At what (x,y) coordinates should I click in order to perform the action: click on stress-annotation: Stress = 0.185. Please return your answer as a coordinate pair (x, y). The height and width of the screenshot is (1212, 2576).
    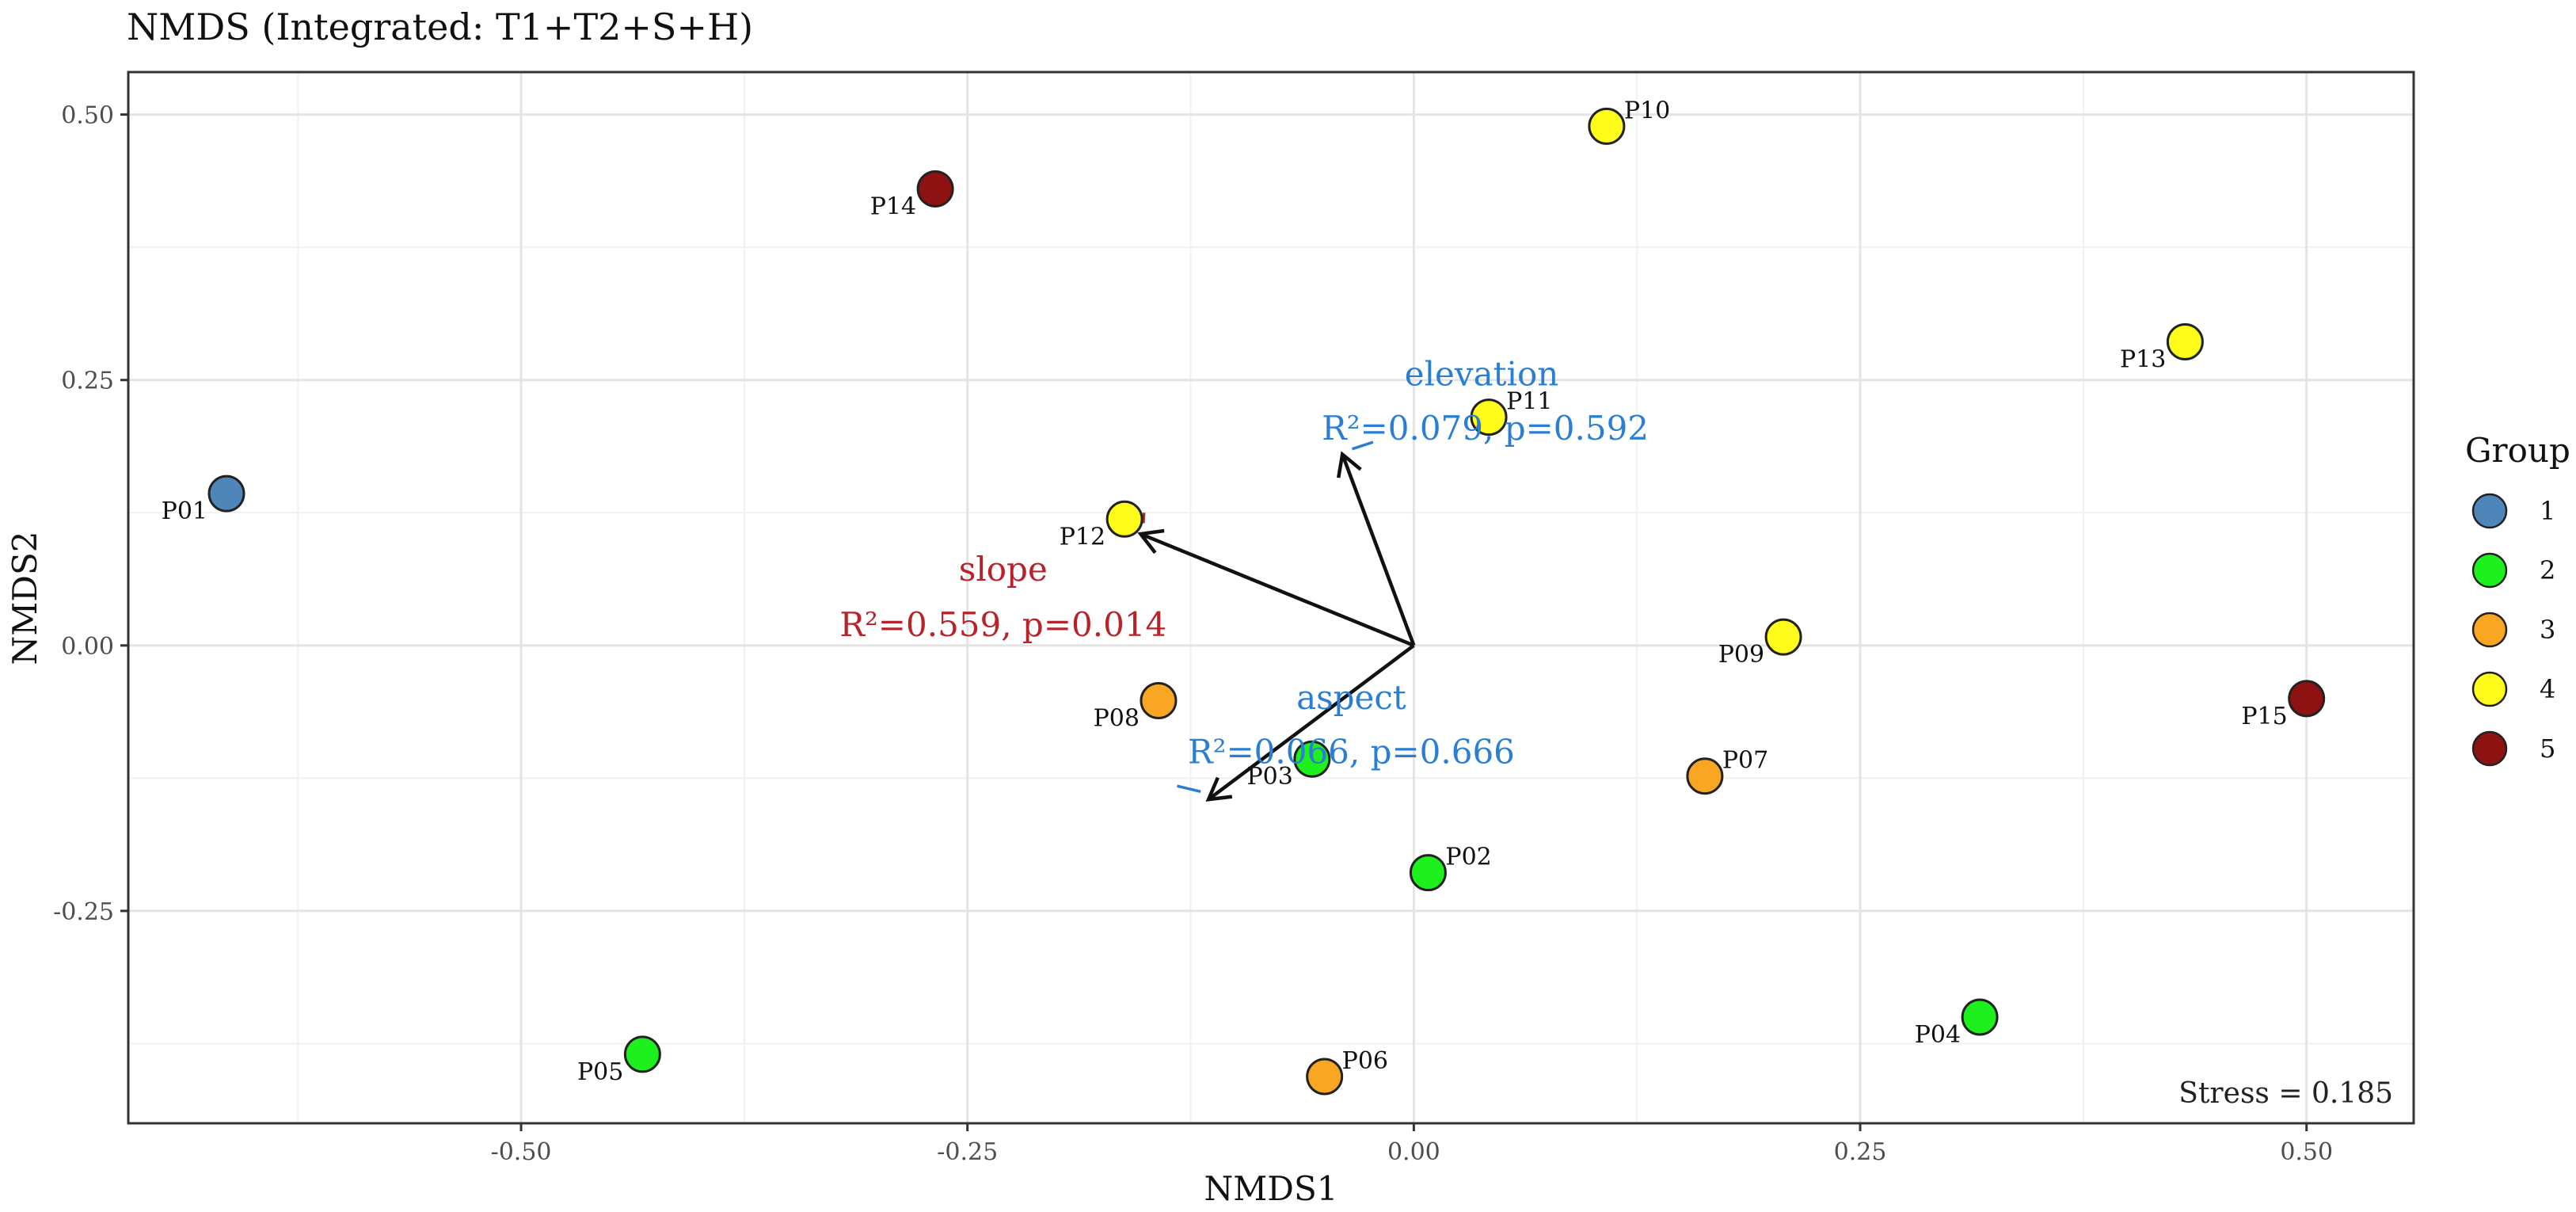
    Looking at the image, I should click on (2285, 1093).